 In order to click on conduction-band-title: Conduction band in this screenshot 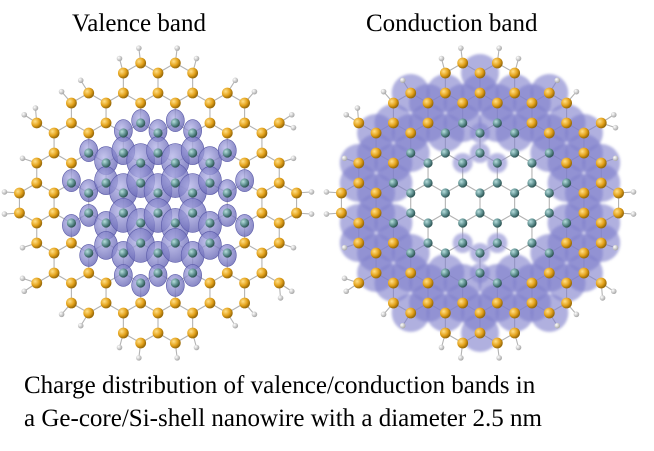, I will do `click(452, 23)`.